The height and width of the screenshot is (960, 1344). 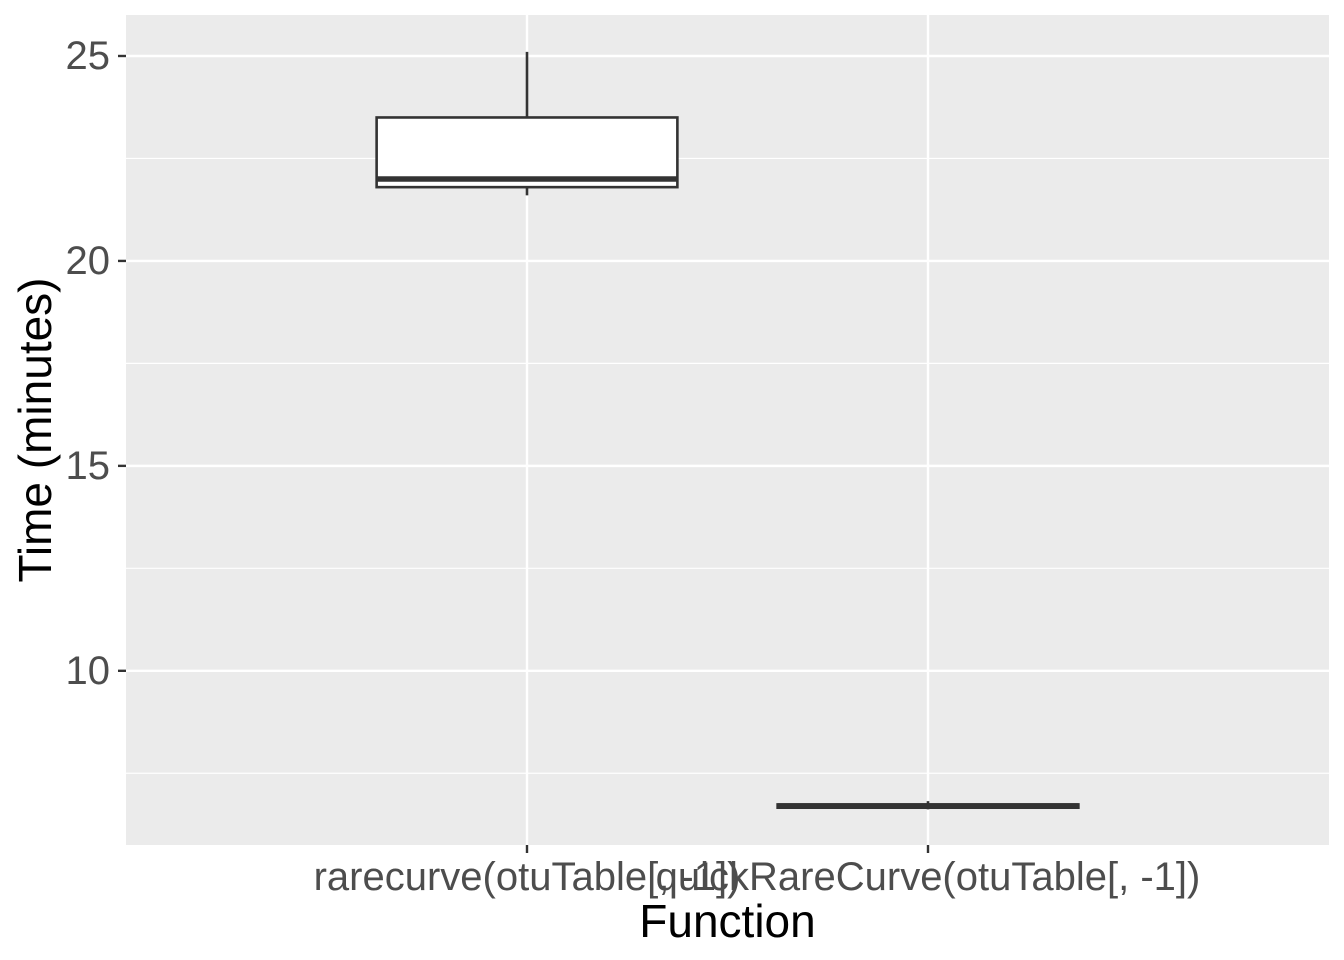 I want to click on box-body, so click(x=527, y=152).